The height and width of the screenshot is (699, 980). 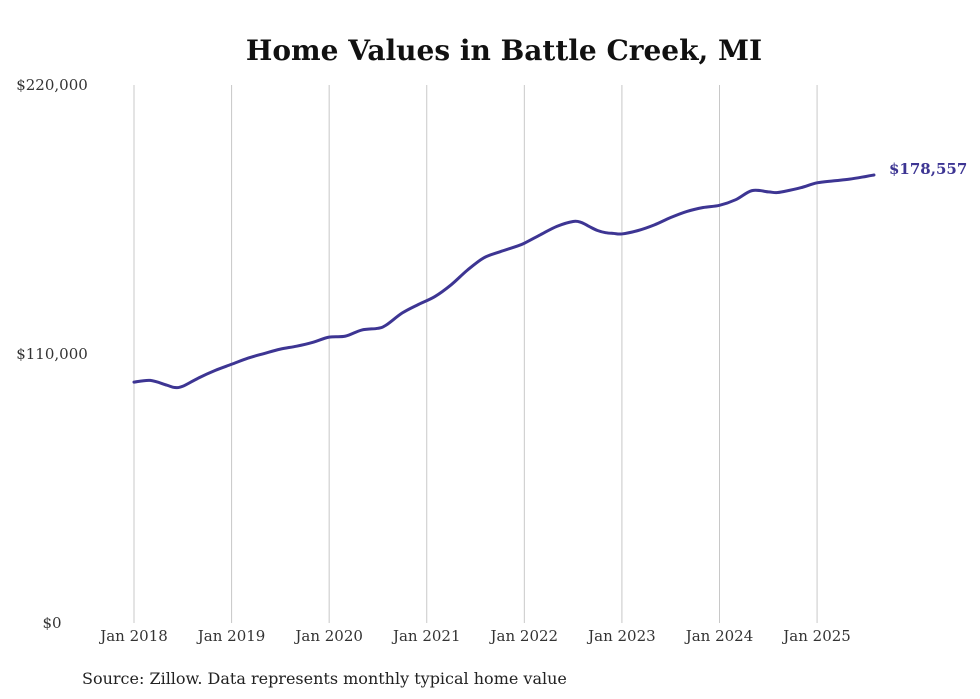 I want to click on y-tick-label: $220,000, so click(x=52, y=85).